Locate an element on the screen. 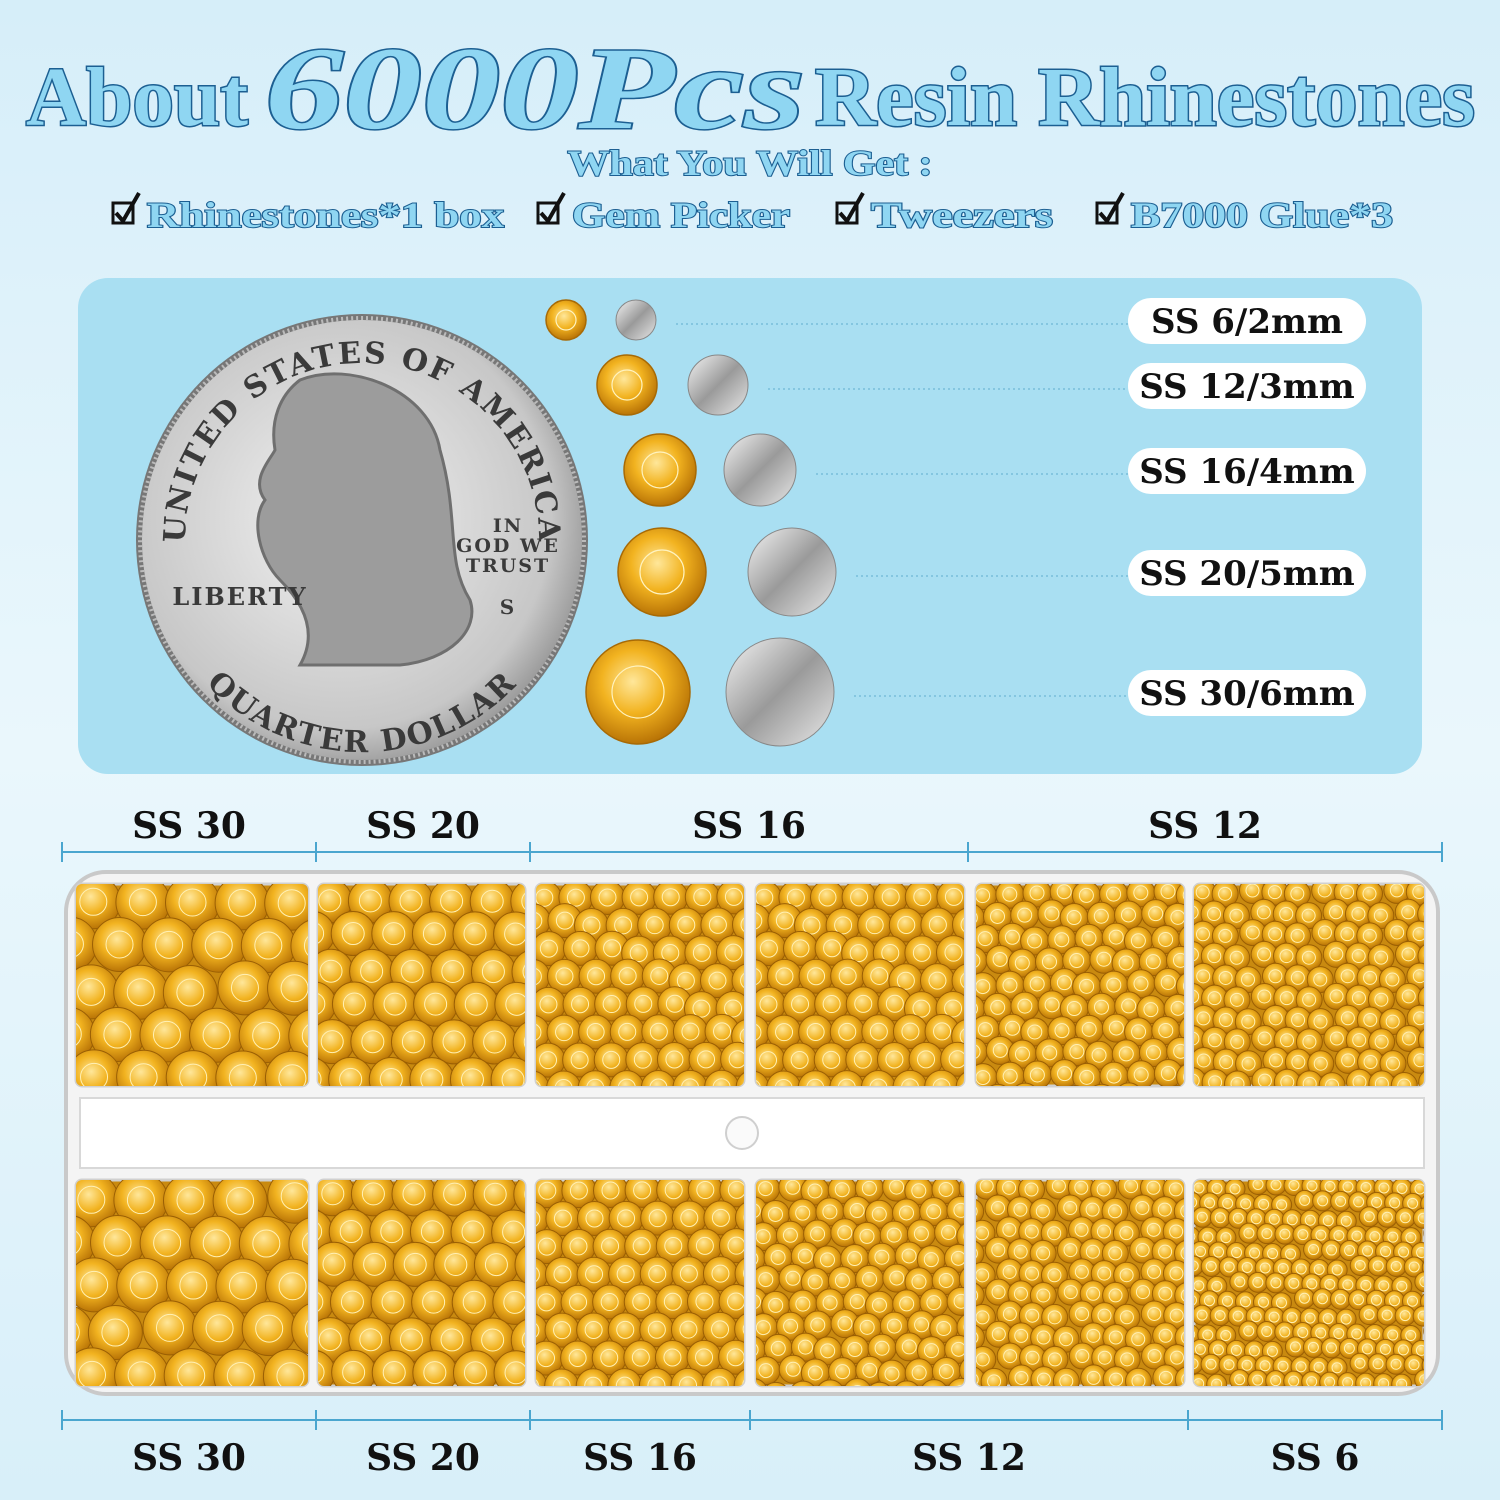 This screenshot has height=1500, width=1500. checkmark is located at coordinates (1111, 208).